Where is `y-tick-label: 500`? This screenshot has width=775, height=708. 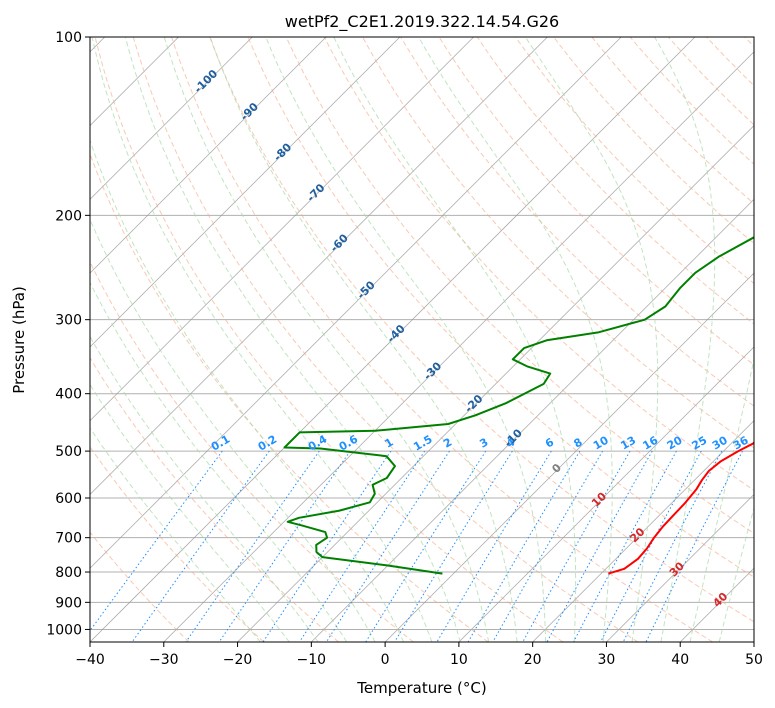 y-tick-label: 500 is located at coordinates (68, 452).